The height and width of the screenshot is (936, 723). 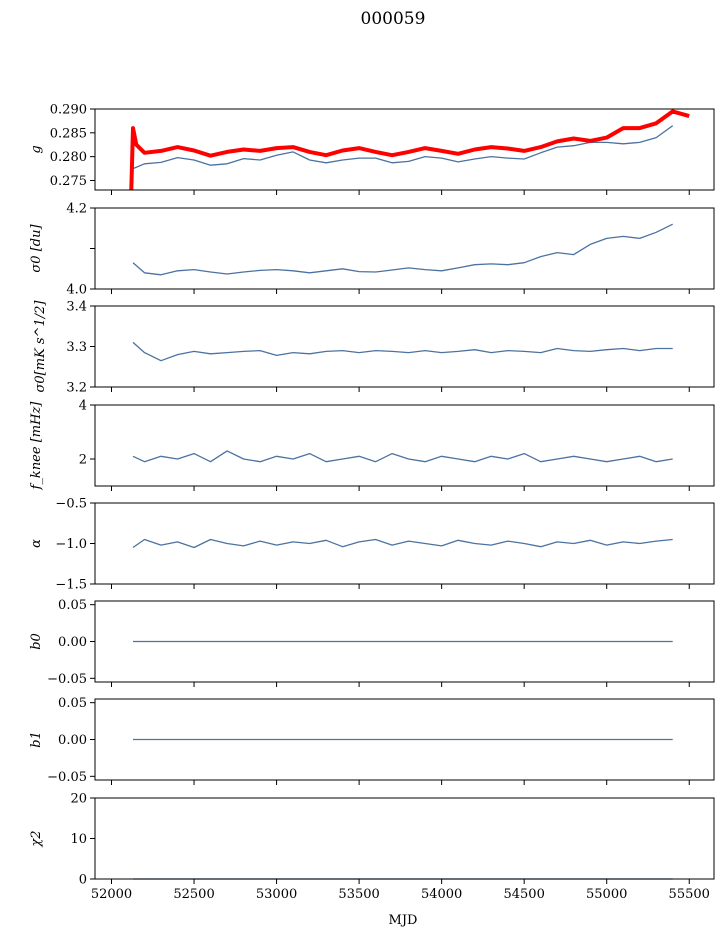 I want to click on panel-7-frame, so click(x=404, y=838).